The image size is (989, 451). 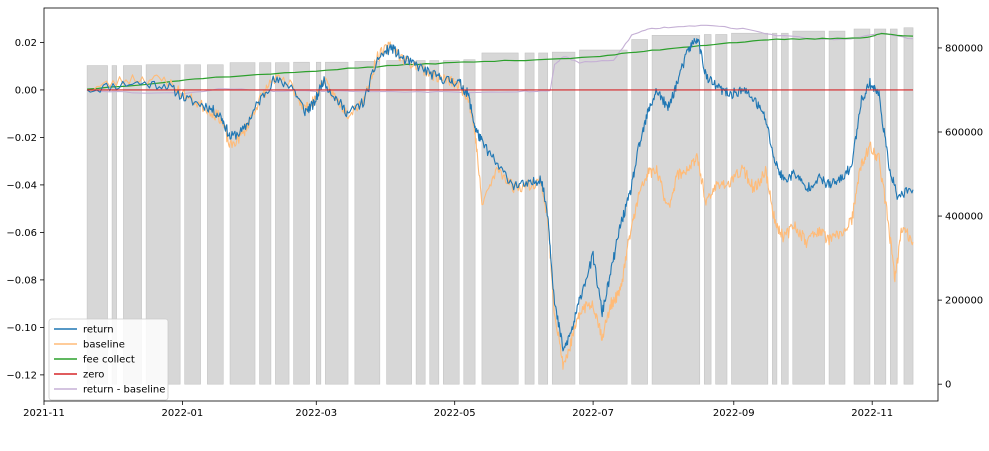 What do you see at coordinates (964, 301) in the screenshot?
I see `right-tick-label: 200000` at bounding box center [964, 301].